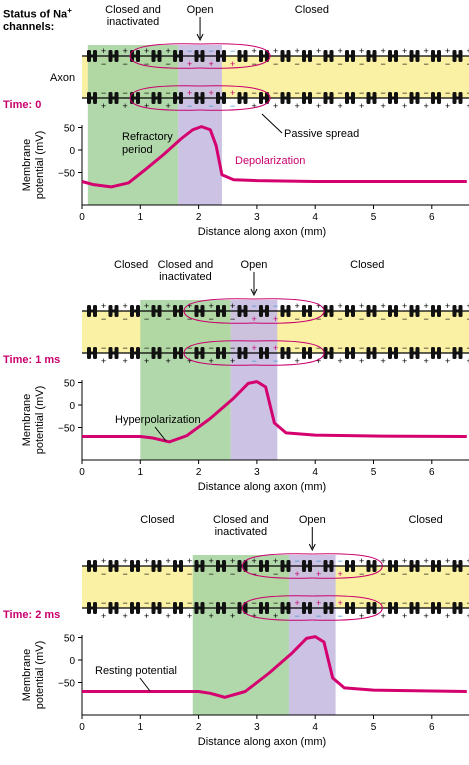 The image size is (469, 765). What do you see at coordinates (31, 615) in the screenshot?
I see `time-label: Time: 2 ms` at bounding box center [31, 615].